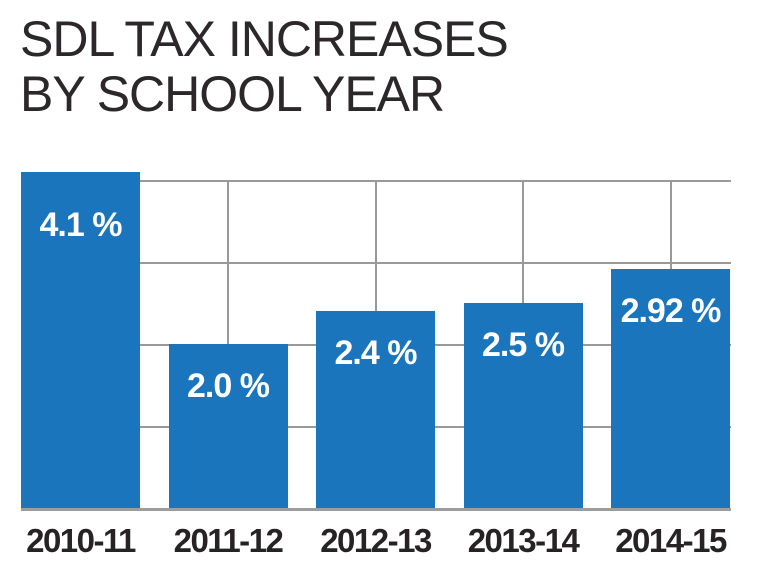 This screenshot has height=579, width=760. What do you see at coordinates (670, 388) in the screenshot?
I see `bar-2014-15: 2.92 %` at bounding box center [670, 388].